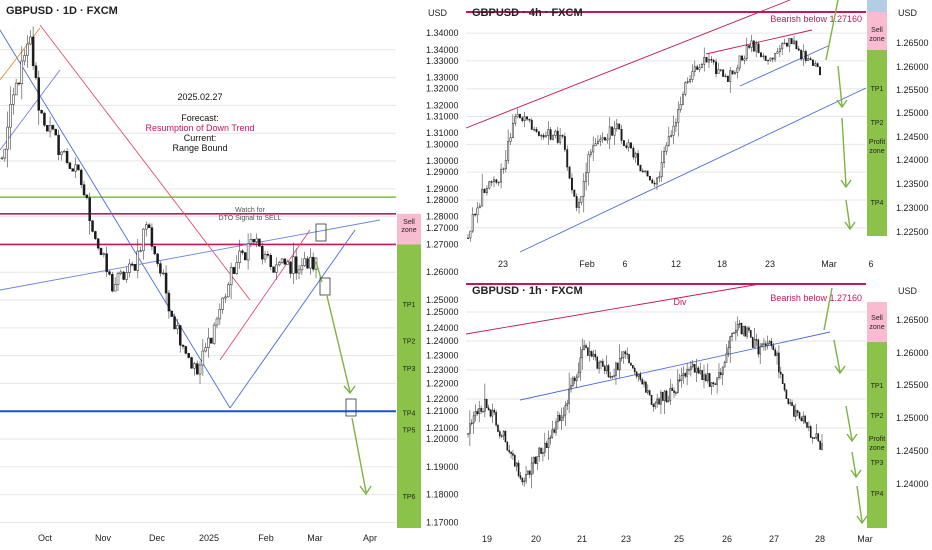  Describe the element at coordinates (370, 538) in the screenshot. I see `daily-x-tick: Apr` at that location.